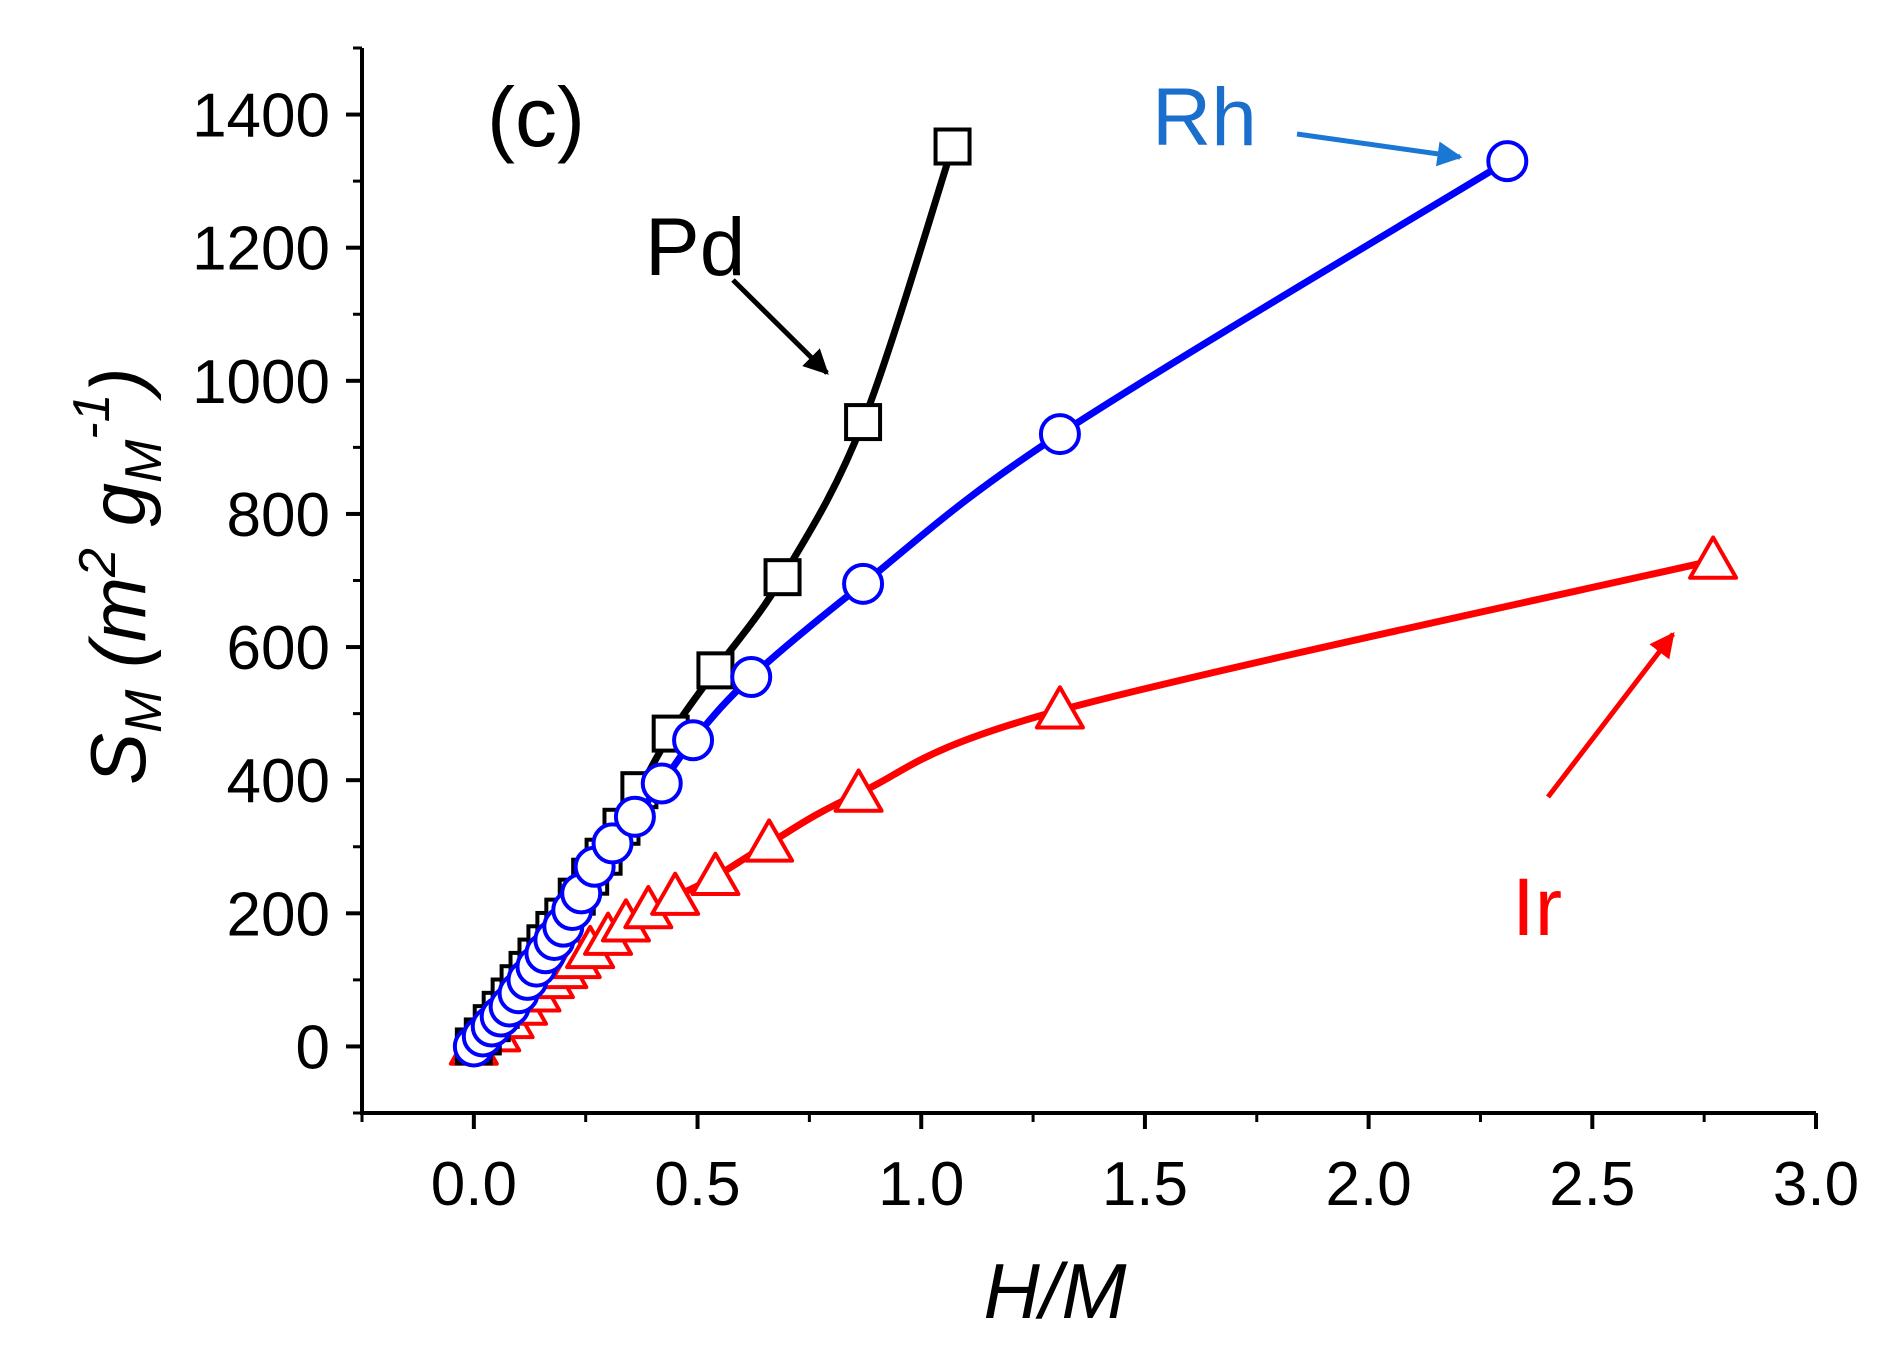 The height and width of the screenshot is (1345, 1881). I want to click on x-tick-label: 0.5, so click(697, 1184).